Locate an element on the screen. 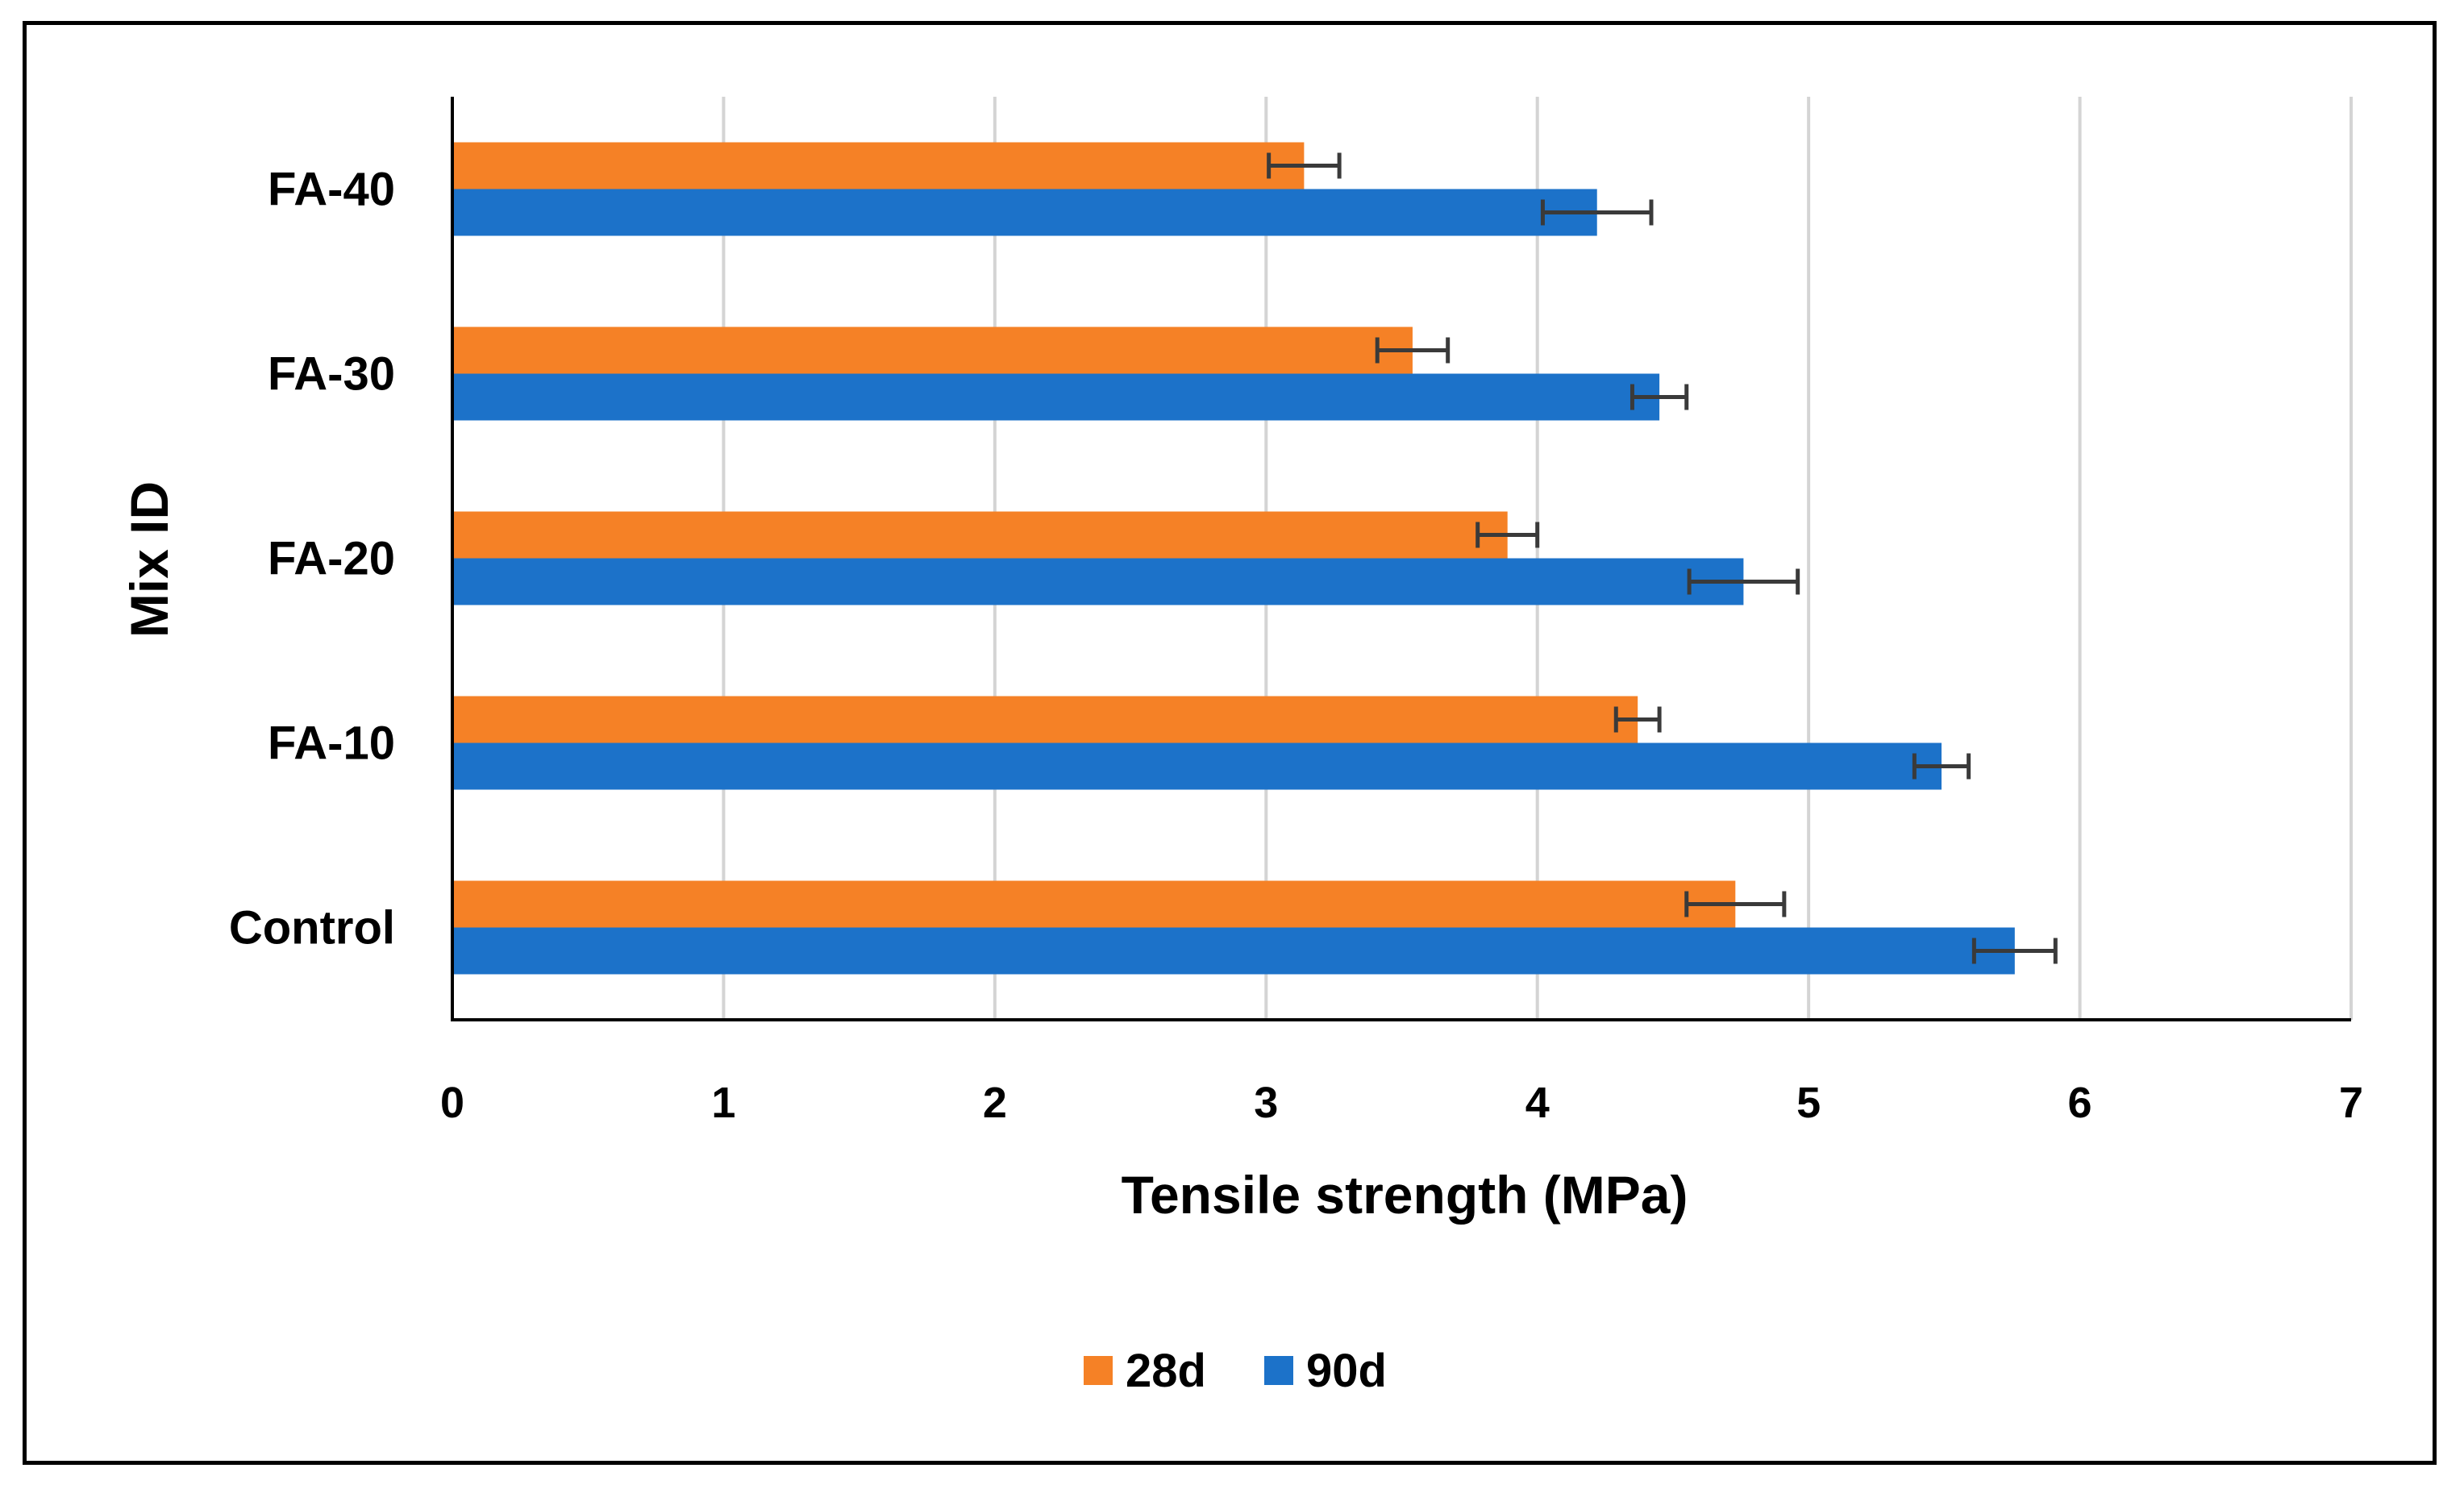 This screenshot has height=1489, width=2464. y-tick-labels: Control FA-10 FA-20 FA-30 FA-40 is located at coordinates (312, 559).